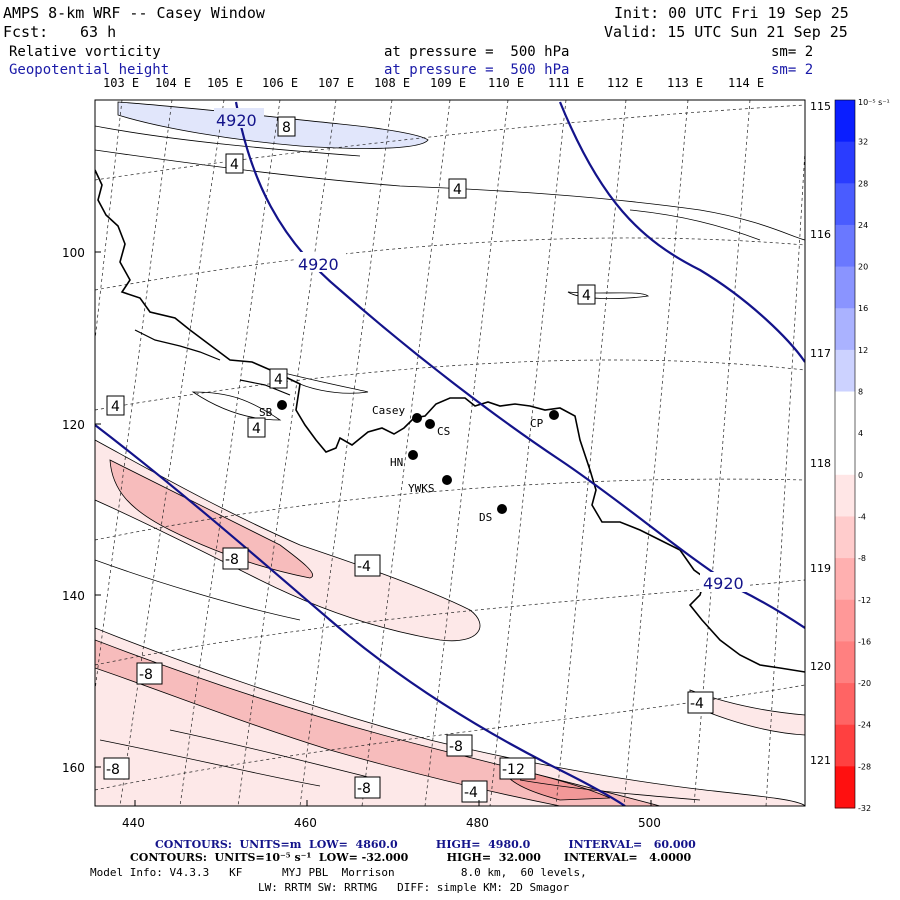 The height and width of the screenshot is (900, 900). I want to click on vorticity-fill-neg-4c, so click(747, 712).